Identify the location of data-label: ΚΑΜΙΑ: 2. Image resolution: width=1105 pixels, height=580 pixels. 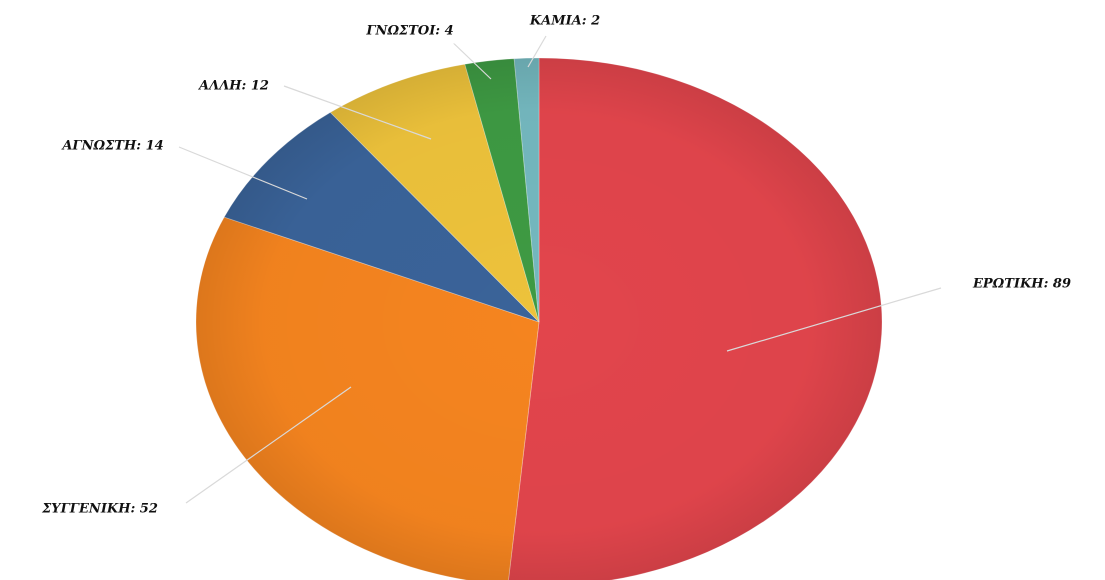
(564, 21).